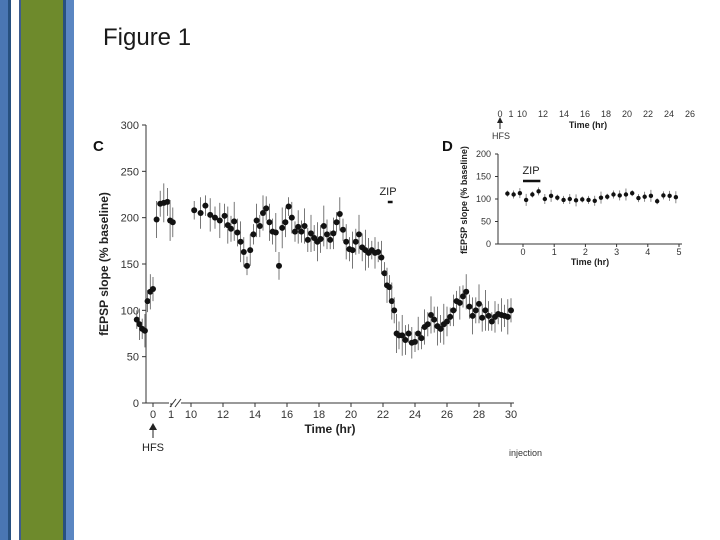  I want to click on slide-title: Figure 1, so click(147, 37).